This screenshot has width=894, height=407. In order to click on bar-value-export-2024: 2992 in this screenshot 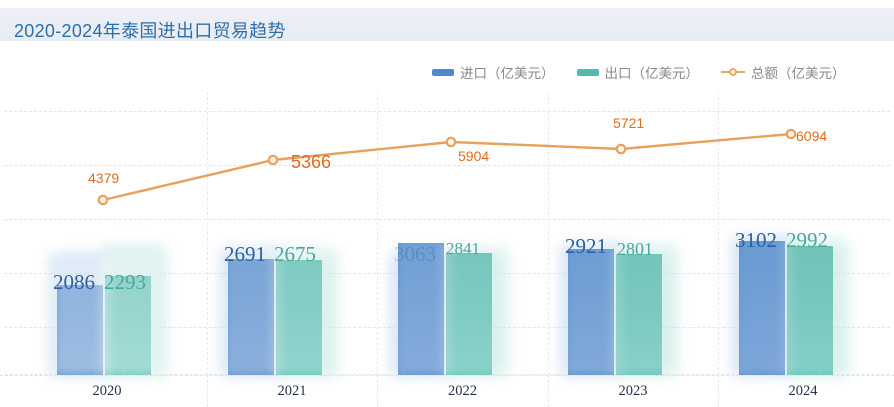, I will do `click(807, 240)`.